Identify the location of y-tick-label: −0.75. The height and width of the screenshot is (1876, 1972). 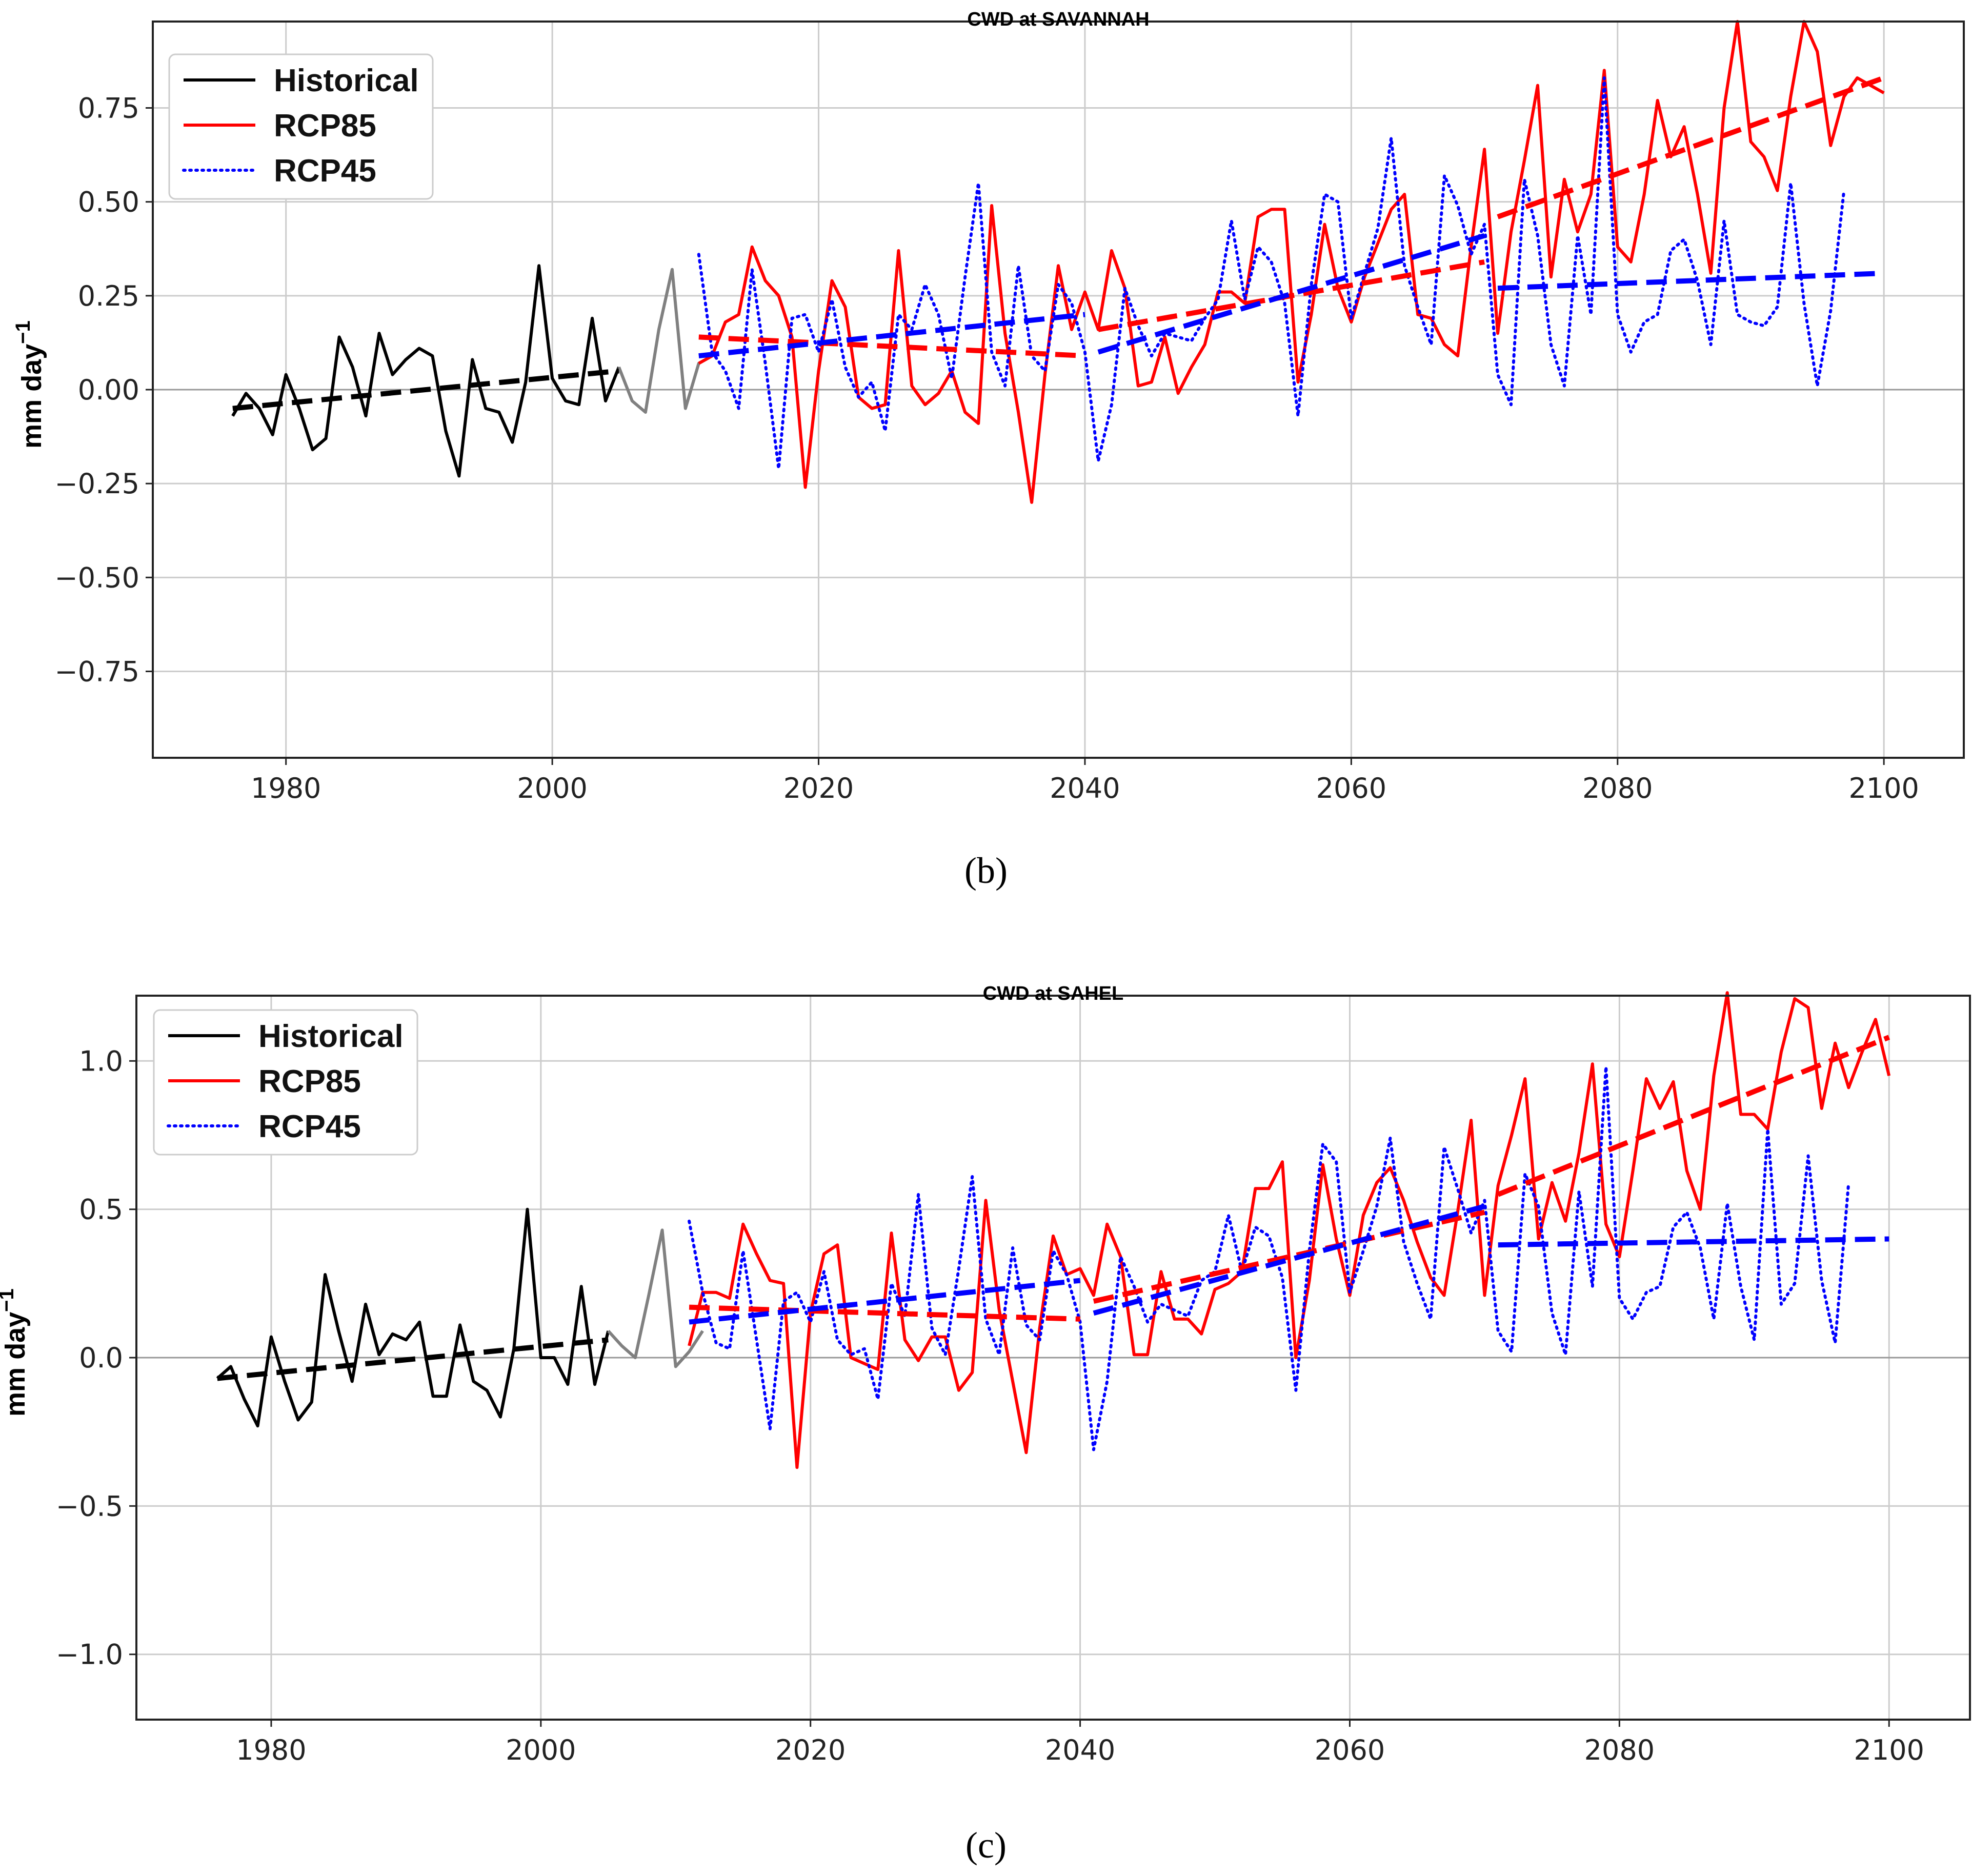
(97, 671).